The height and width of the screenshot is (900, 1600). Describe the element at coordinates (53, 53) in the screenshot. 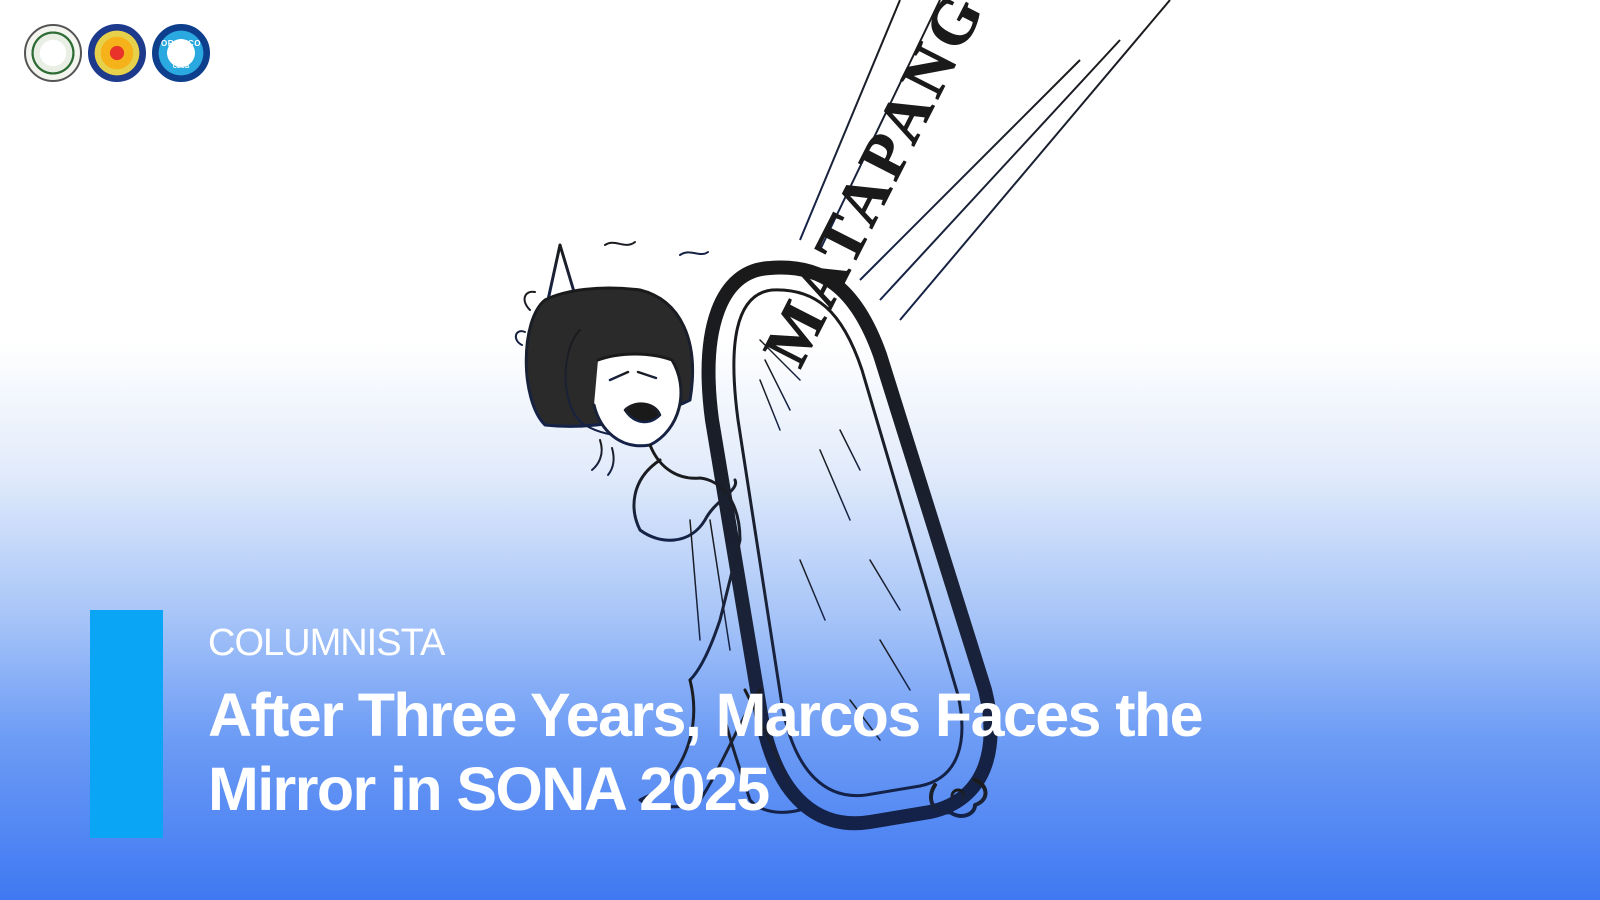

I see `school-seal-logo` at that location.